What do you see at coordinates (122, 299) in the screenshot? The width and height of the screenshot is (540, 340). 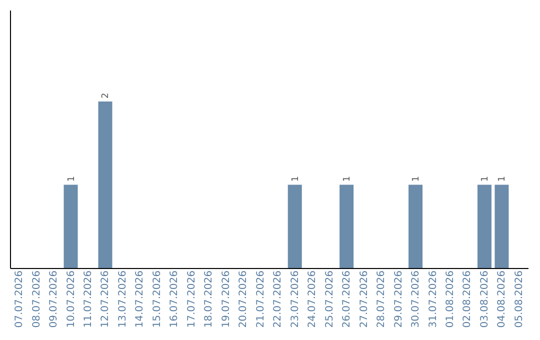 I see `x-tick-label: 13.07.2026` at bounding box center [122, 299].